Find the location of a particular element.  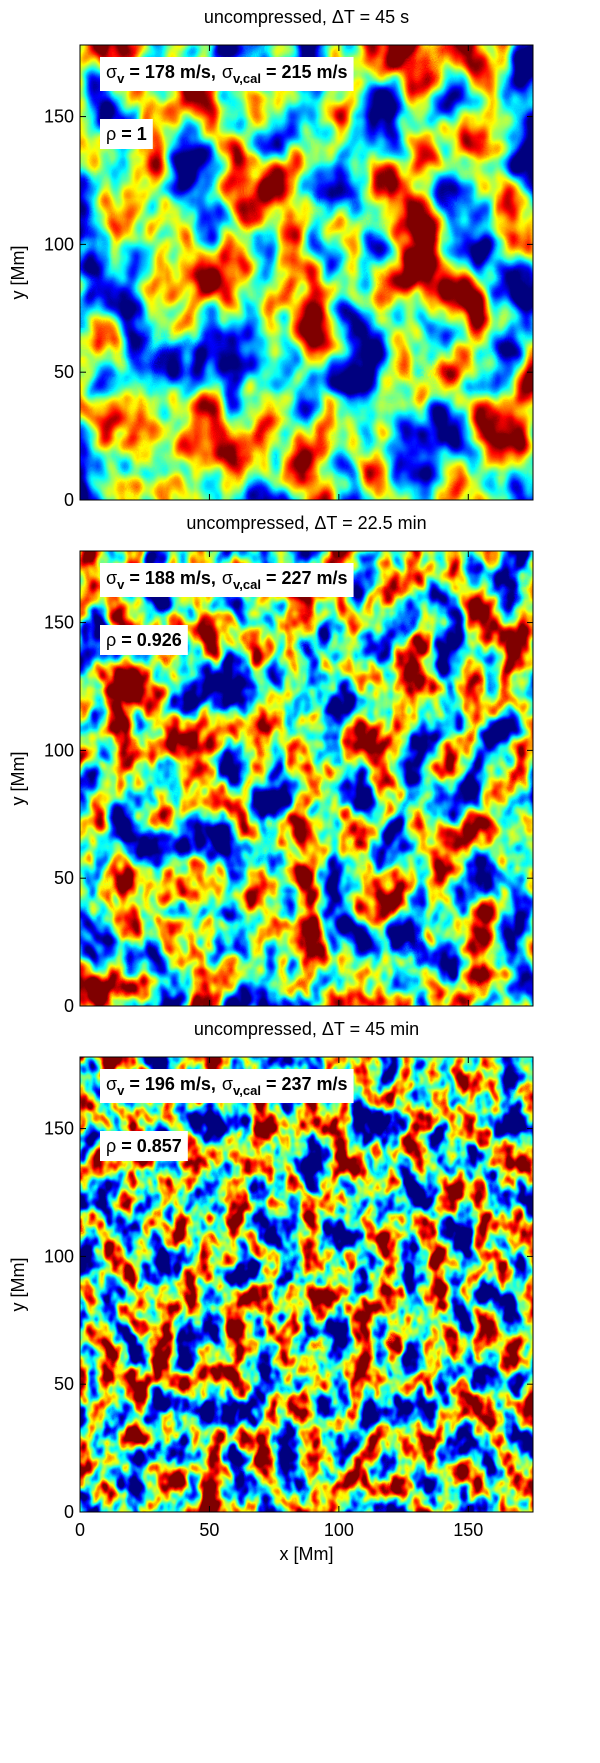

annotation: ρ = 0.926 is located at coordinates (144, 640).